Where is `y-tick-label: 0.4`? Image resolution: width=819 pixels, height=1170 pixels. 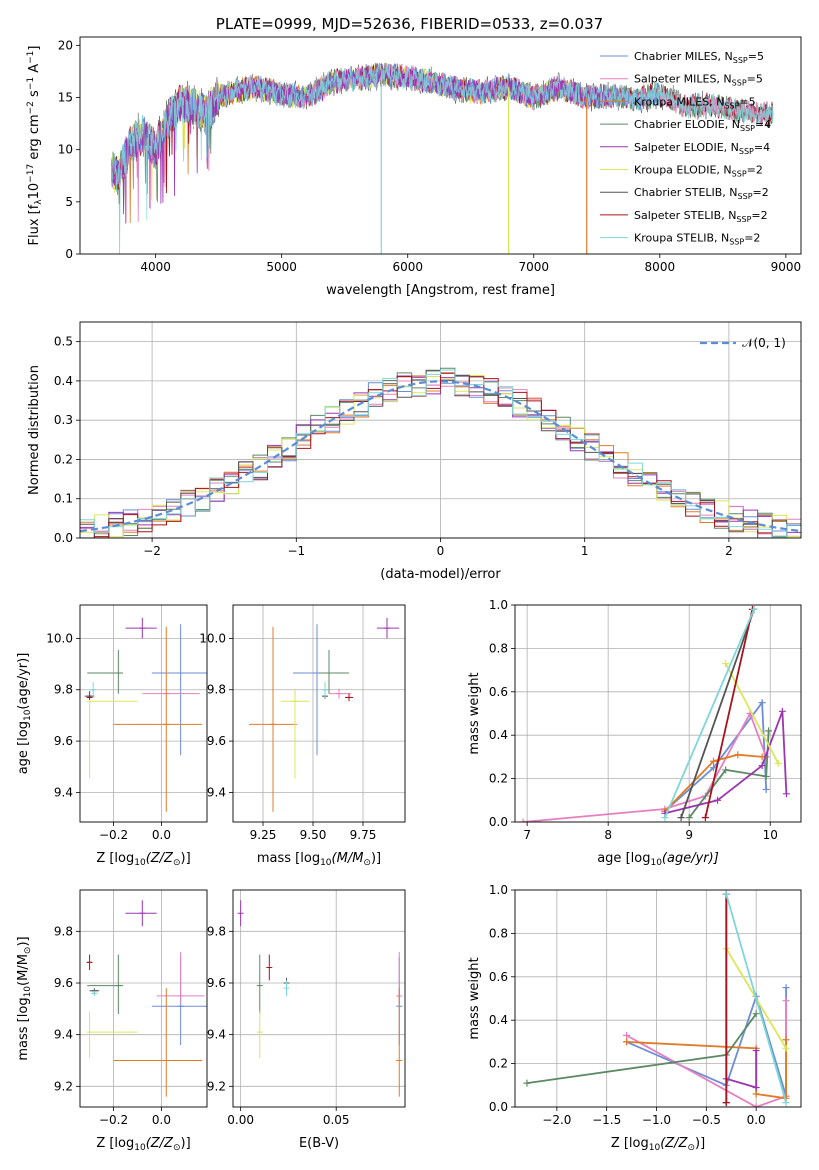
y-tick-label: 0.4 is located at coordinates (498, 1020).